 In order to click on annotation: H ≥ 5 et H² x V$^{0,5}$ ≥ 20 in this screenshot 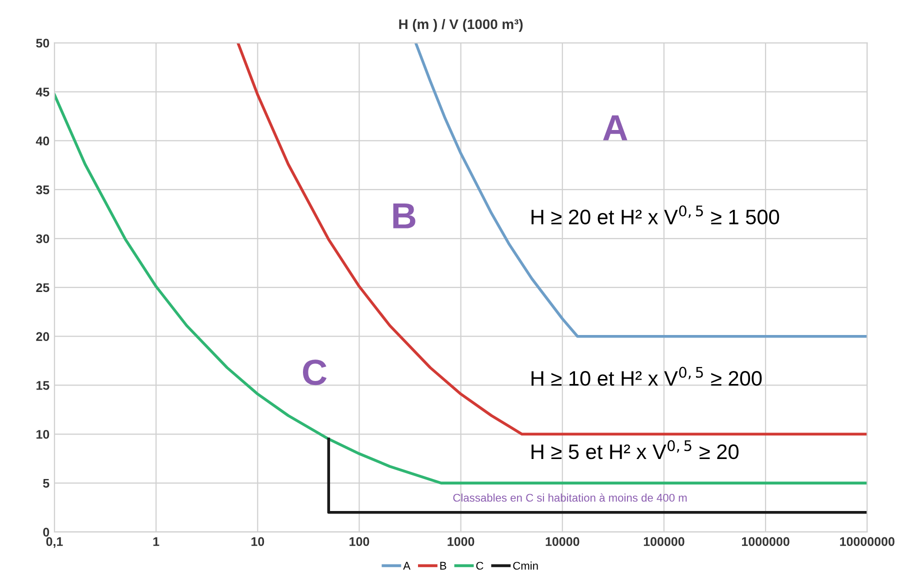, I will do `click(635, 450)`.